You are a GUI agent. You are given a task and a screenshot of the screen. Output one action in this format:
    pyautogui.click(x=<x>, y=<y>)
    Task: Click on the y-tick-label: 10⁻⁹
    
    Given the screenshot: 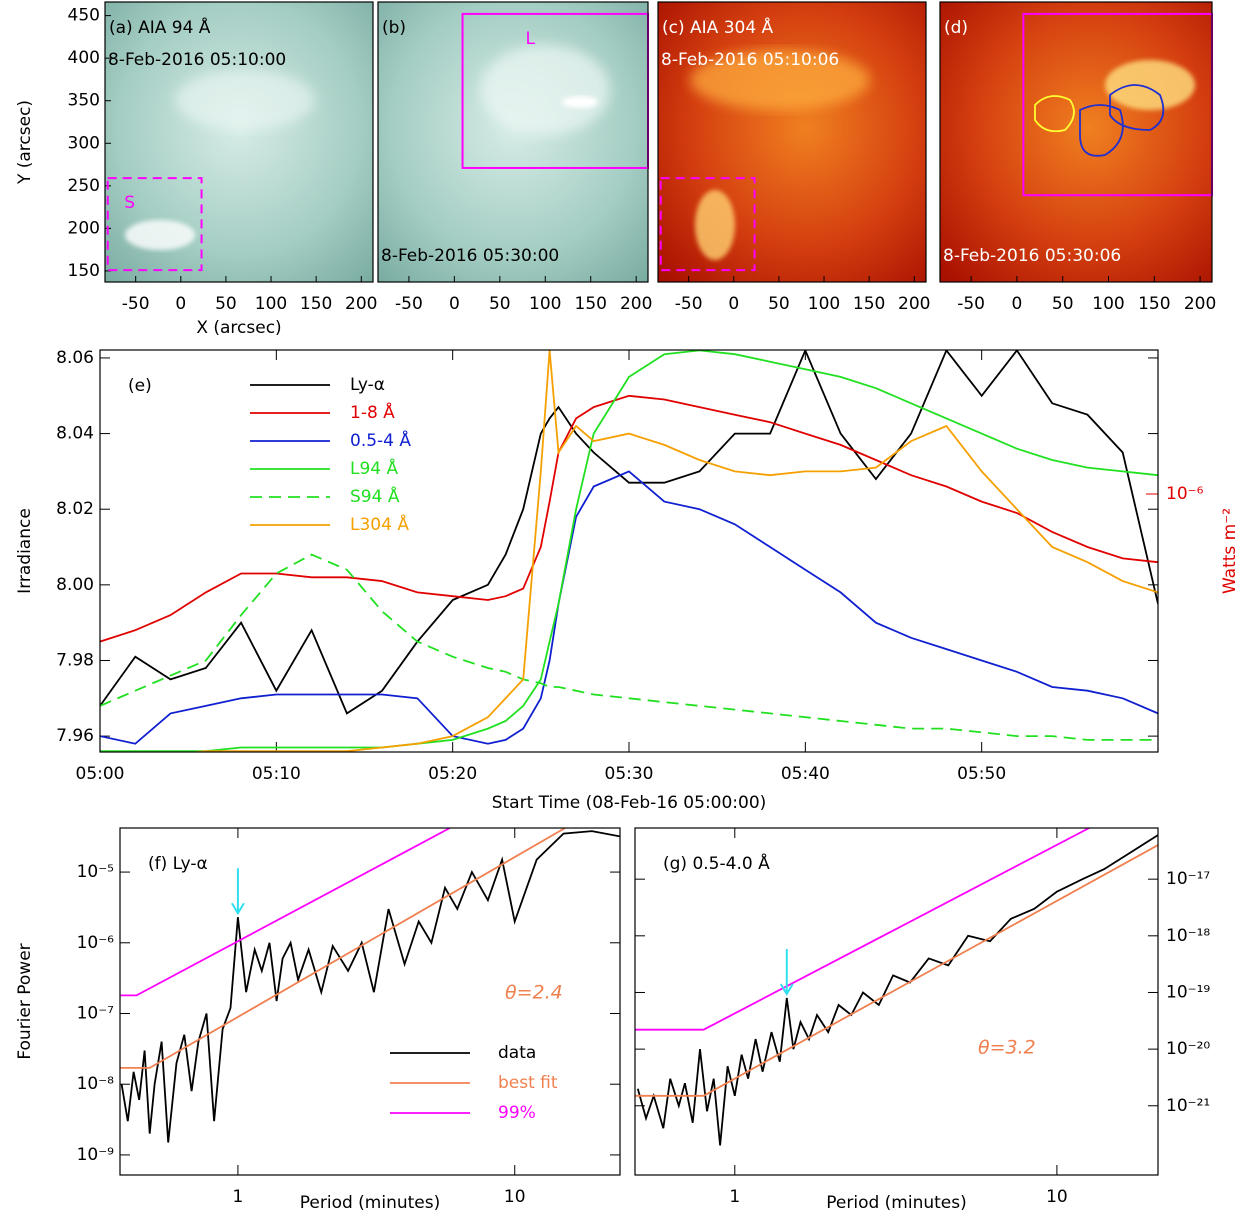 What is the action you would take?
    pyautogui.click(x=96, y=1155)
    